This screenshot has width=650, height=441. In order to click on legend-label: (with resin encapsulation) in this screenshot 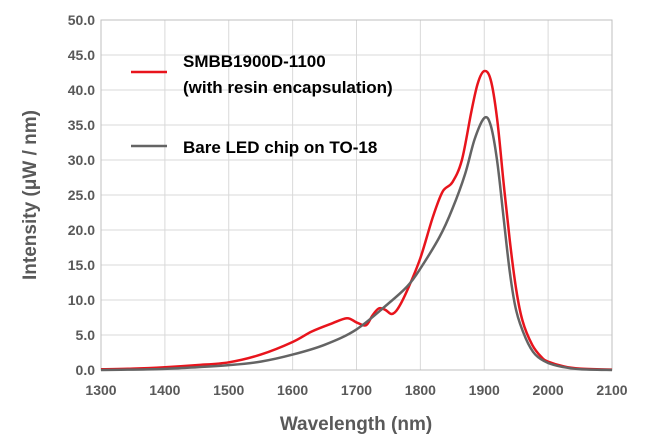, I will do `click(288, 87)`.